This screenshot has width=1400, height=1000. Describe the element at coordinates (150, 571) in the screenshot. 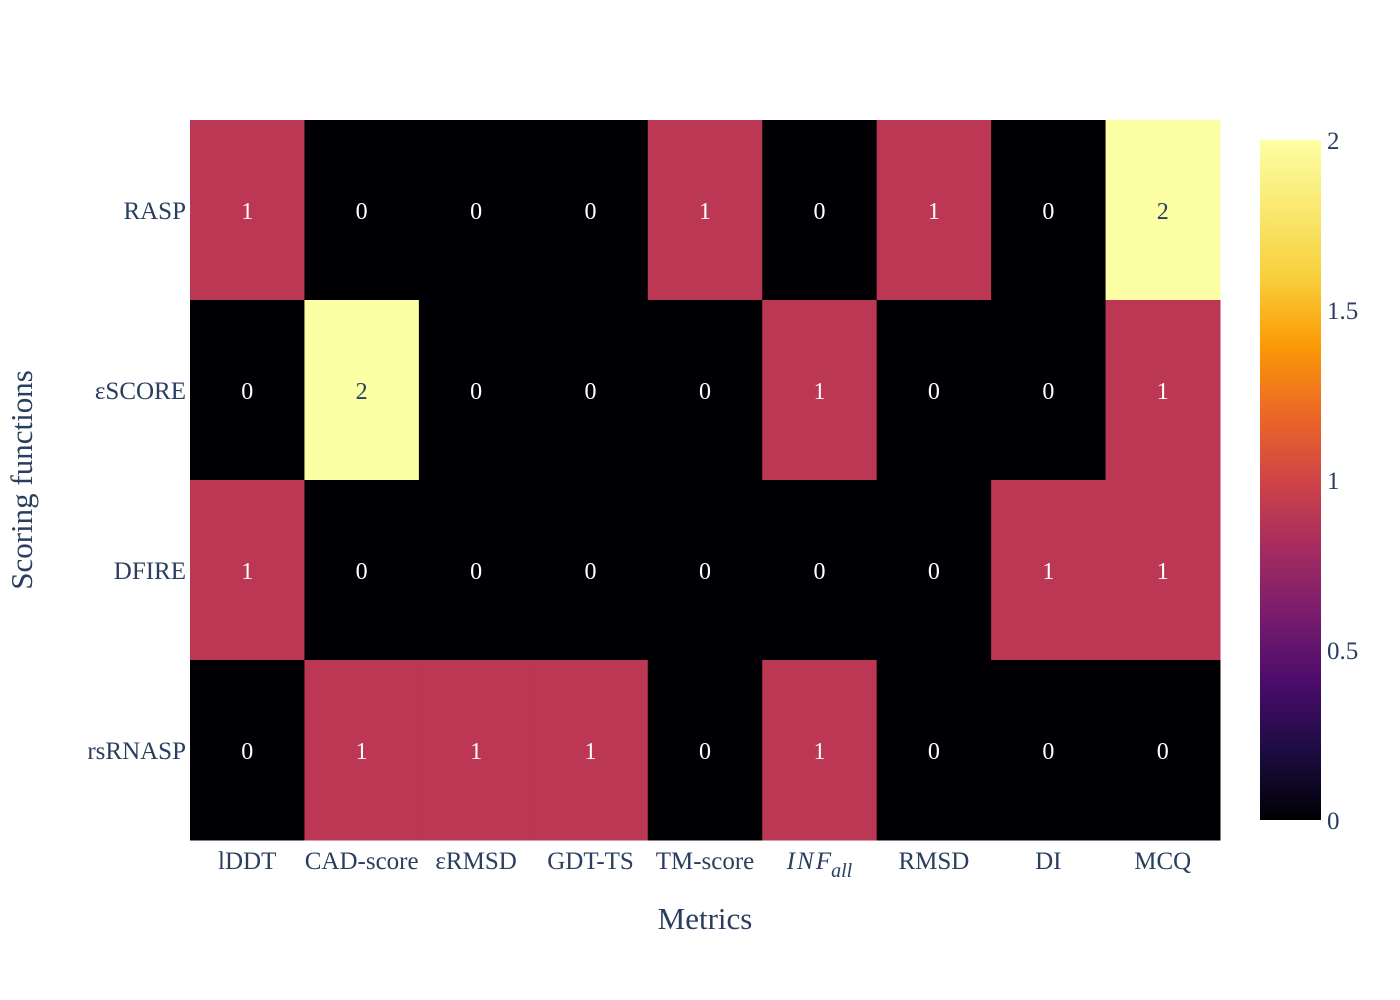

I see `y-tick-label: DFIRE` at that location.